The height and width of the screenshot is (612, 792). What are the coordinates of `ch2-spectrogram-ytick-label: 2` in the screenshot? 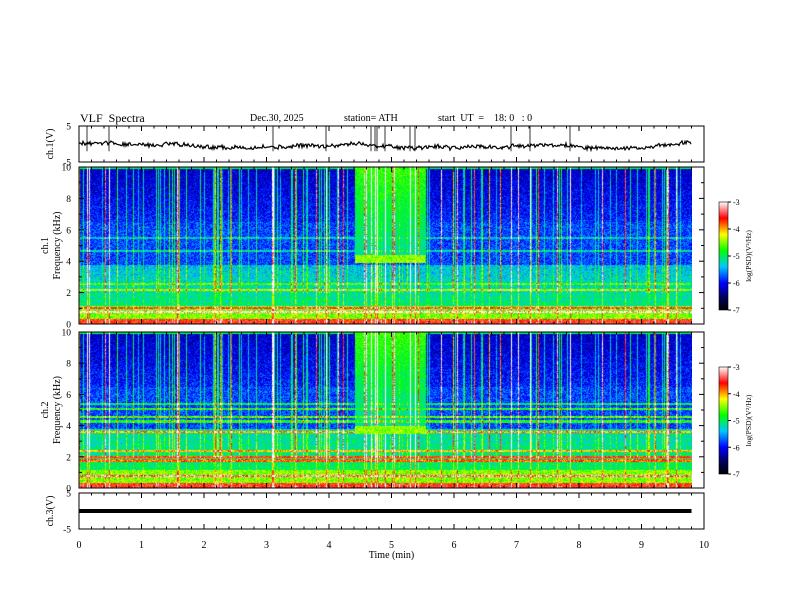 It's located at (68, 458).